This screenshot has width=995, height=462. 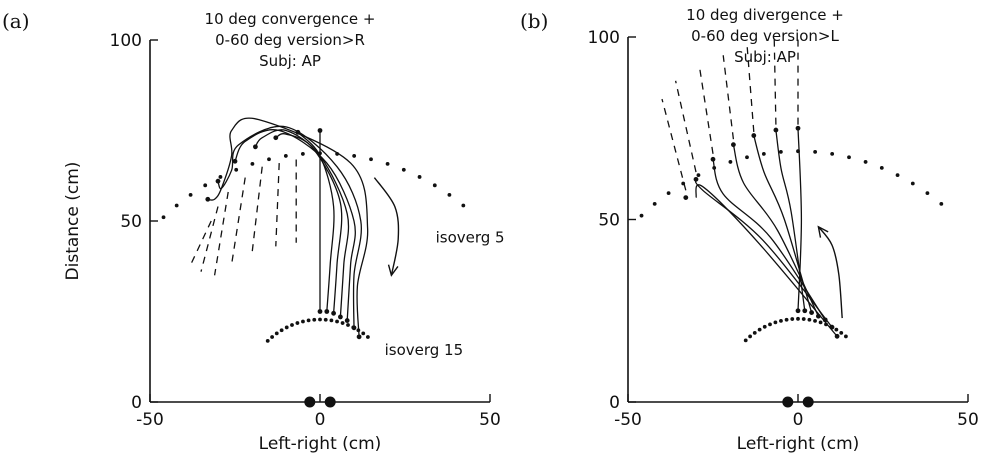 What do you see at coordinates (614, 403) in the screenshot?
I see `y-tick-label: 0` at bounding box center [614, 403].